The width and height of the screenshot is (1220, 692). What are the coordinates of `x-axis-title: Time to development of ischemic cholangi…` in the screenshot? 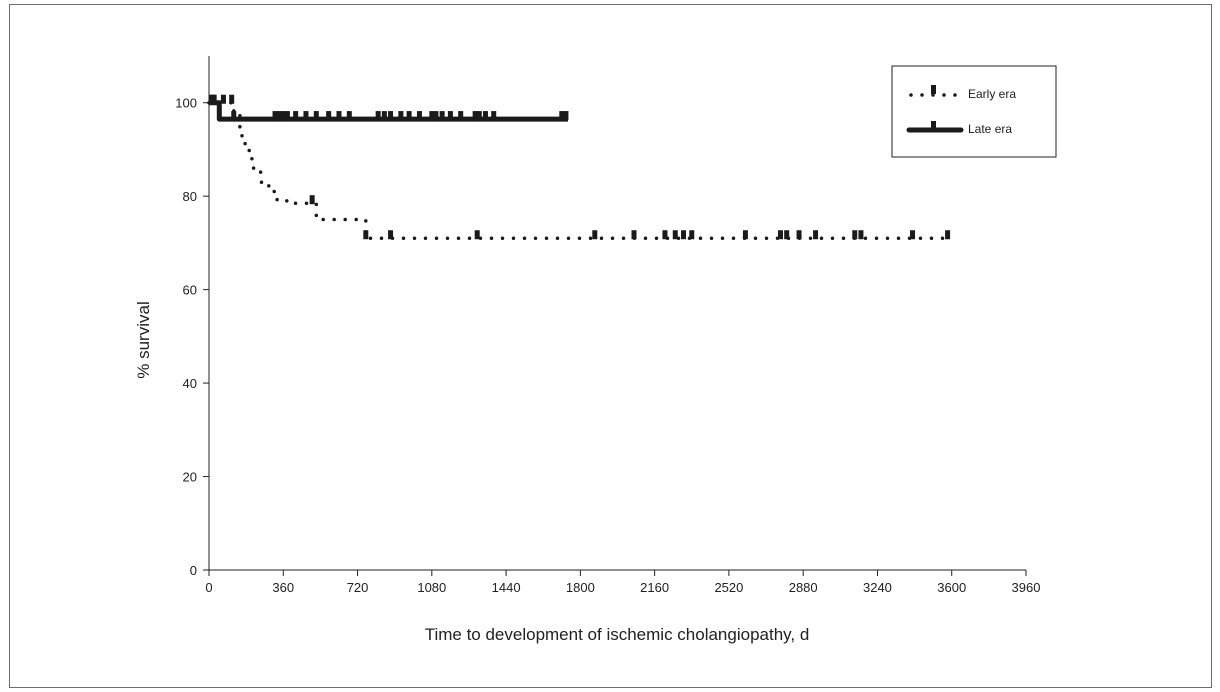 It's located at (617, 634).